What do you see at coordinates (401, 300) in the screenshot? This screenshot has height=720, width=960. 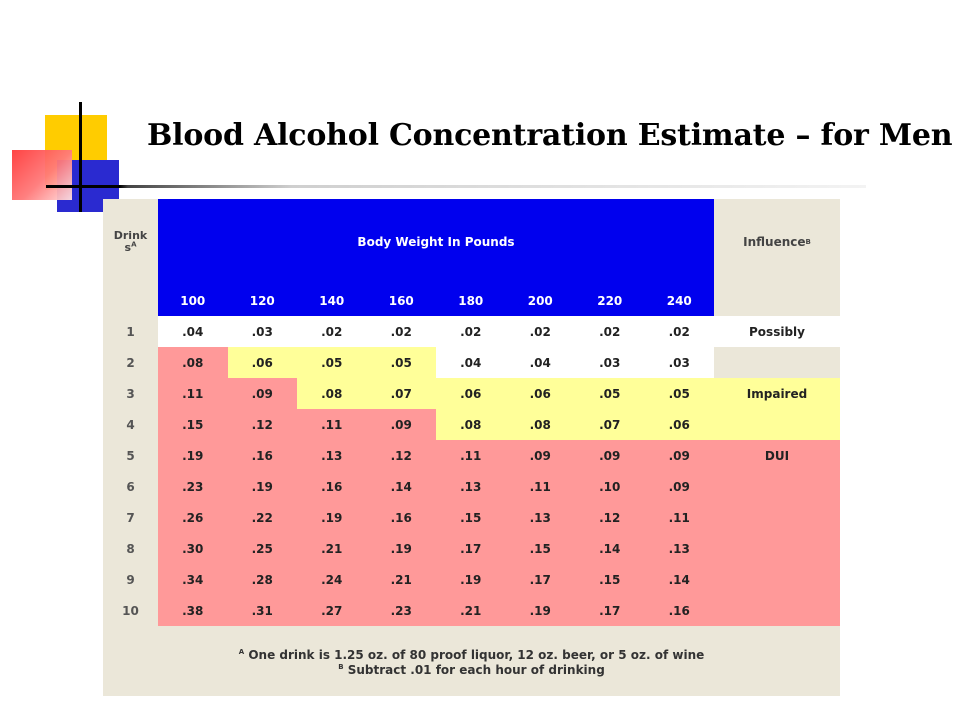 I see `weight-160: 160` at bounding box center [401, 300].